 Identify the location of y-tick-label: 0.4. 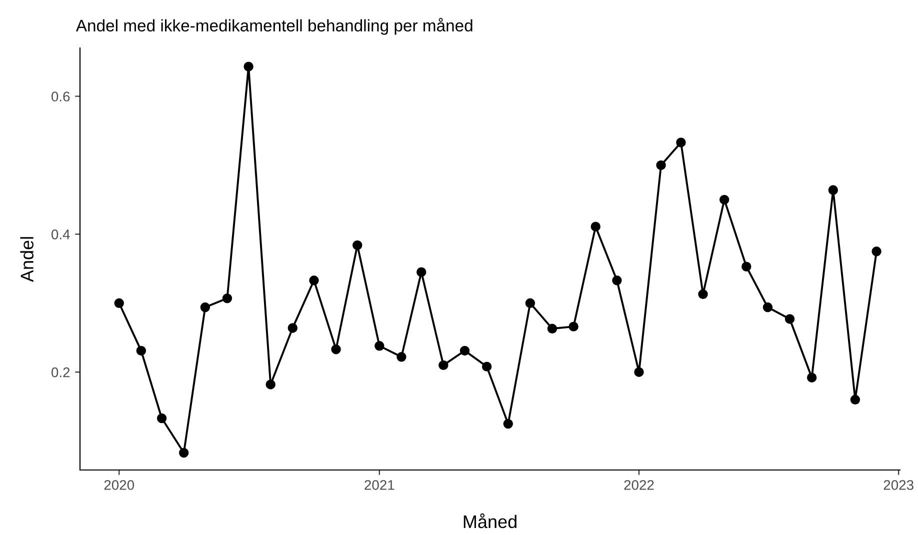
(61, 235).